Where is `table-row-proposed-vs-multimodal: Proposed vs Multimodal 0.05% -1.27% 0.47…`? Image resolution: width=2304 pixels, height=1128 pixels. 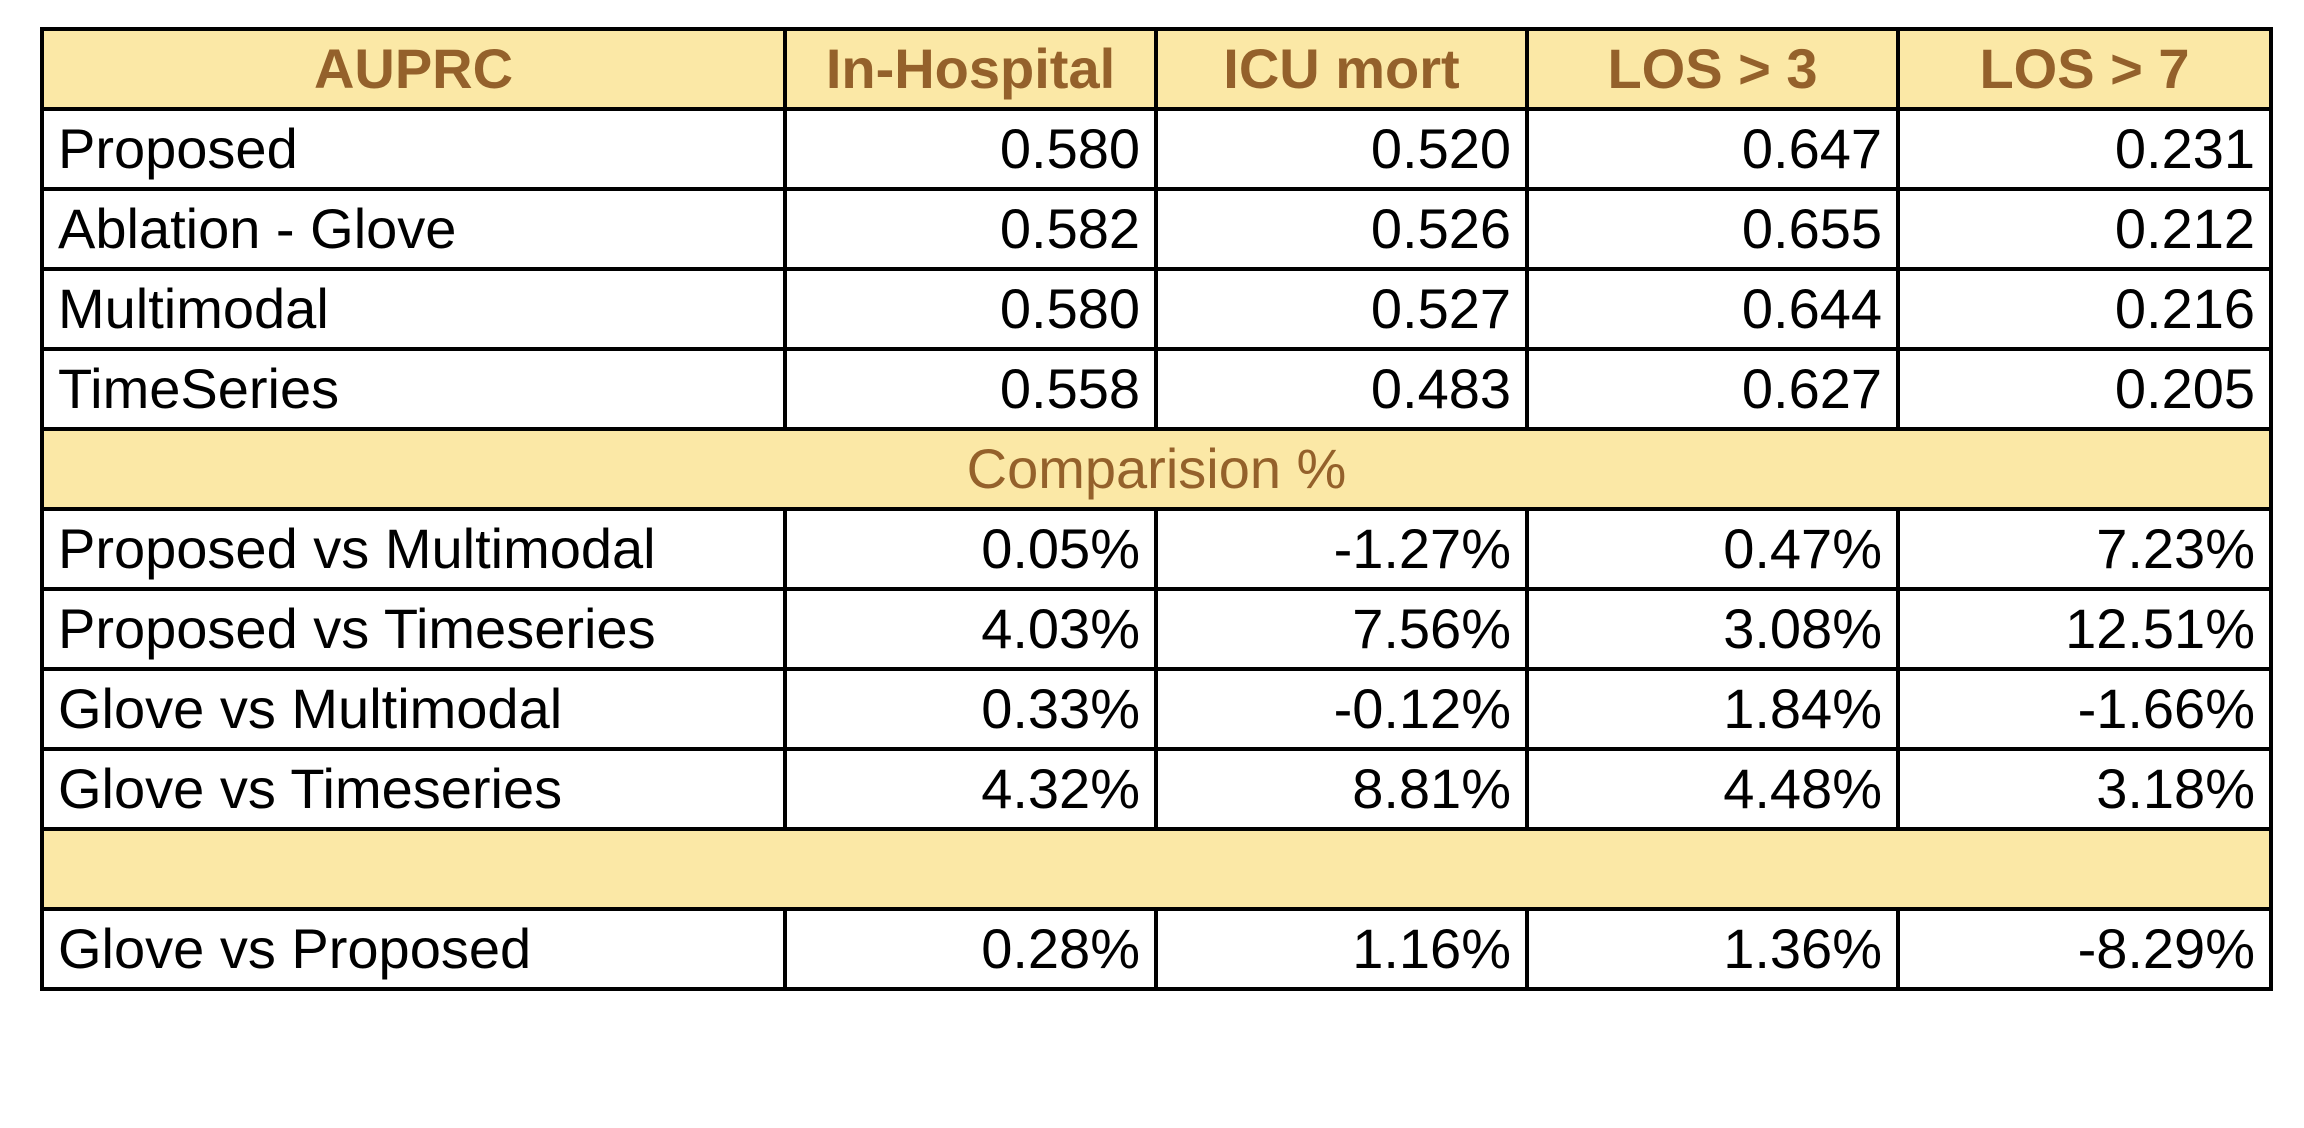 table-row-proposed-vs-multimodal: Proposed vs Multimodal 0.05% -1.27% 0.47… is located at coordinates (1156, 549).